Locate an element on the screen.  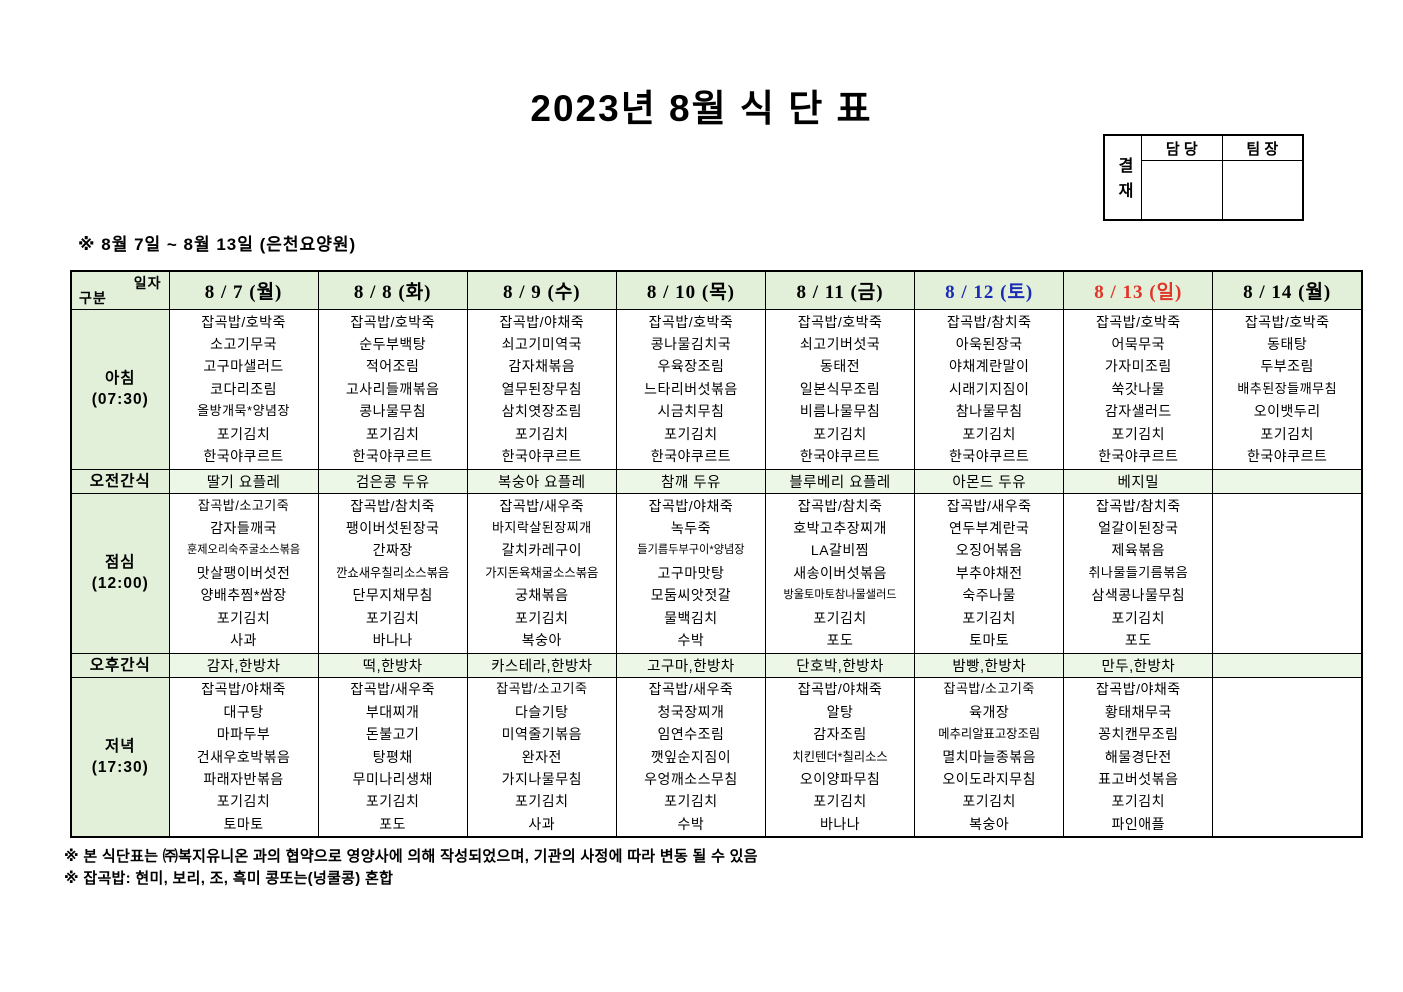
menu-item: 메추리알표고장조림 is located at coordinates (989, 734).